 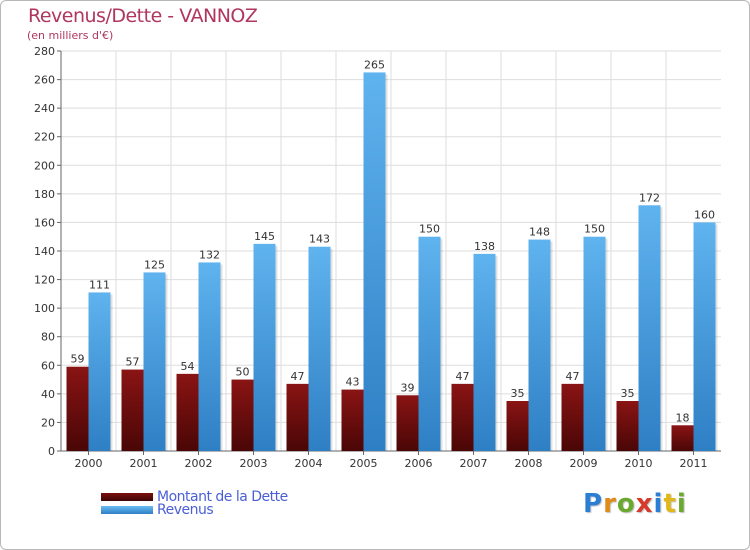 What do you see at coordinates (584, 463) in the screenshot?
I see `x-tick-label: 2009` at bounding box center [584, 463].